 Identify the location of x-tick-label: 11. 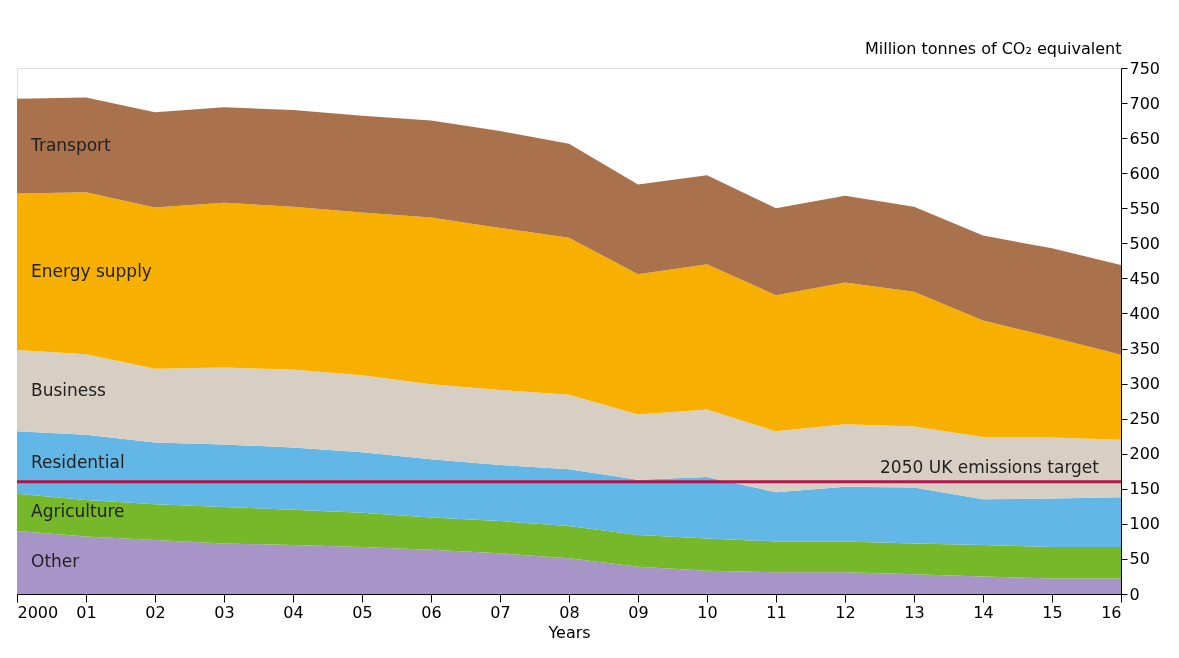
(776, 612).